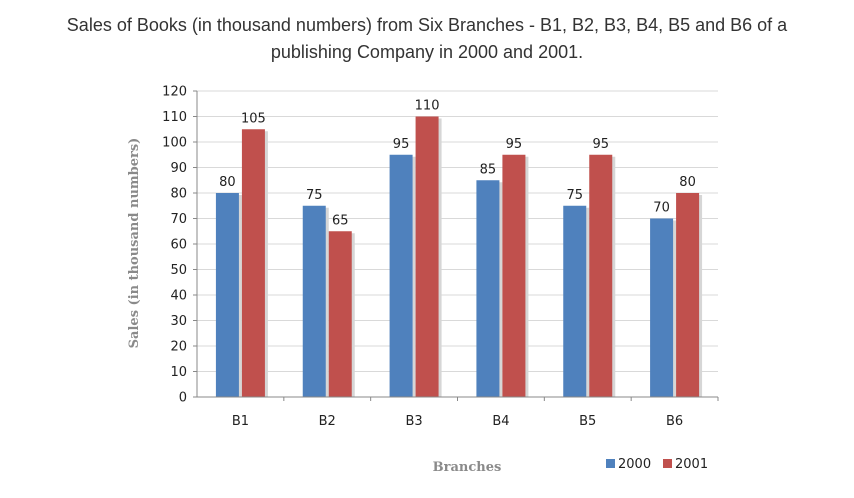 The image size is (854, 498). I want to click on bar-2000-B2, so click(314, 301).